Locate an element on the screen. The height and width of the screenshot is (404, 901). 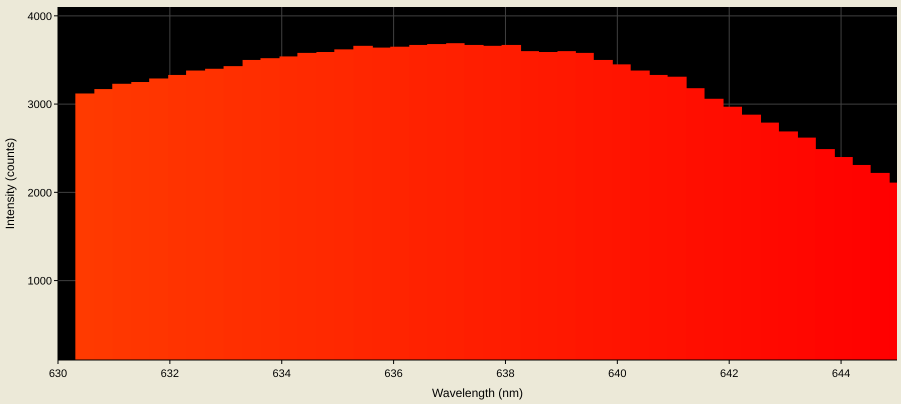
x-tick-label: 642 is located at coordinates (729, 374).